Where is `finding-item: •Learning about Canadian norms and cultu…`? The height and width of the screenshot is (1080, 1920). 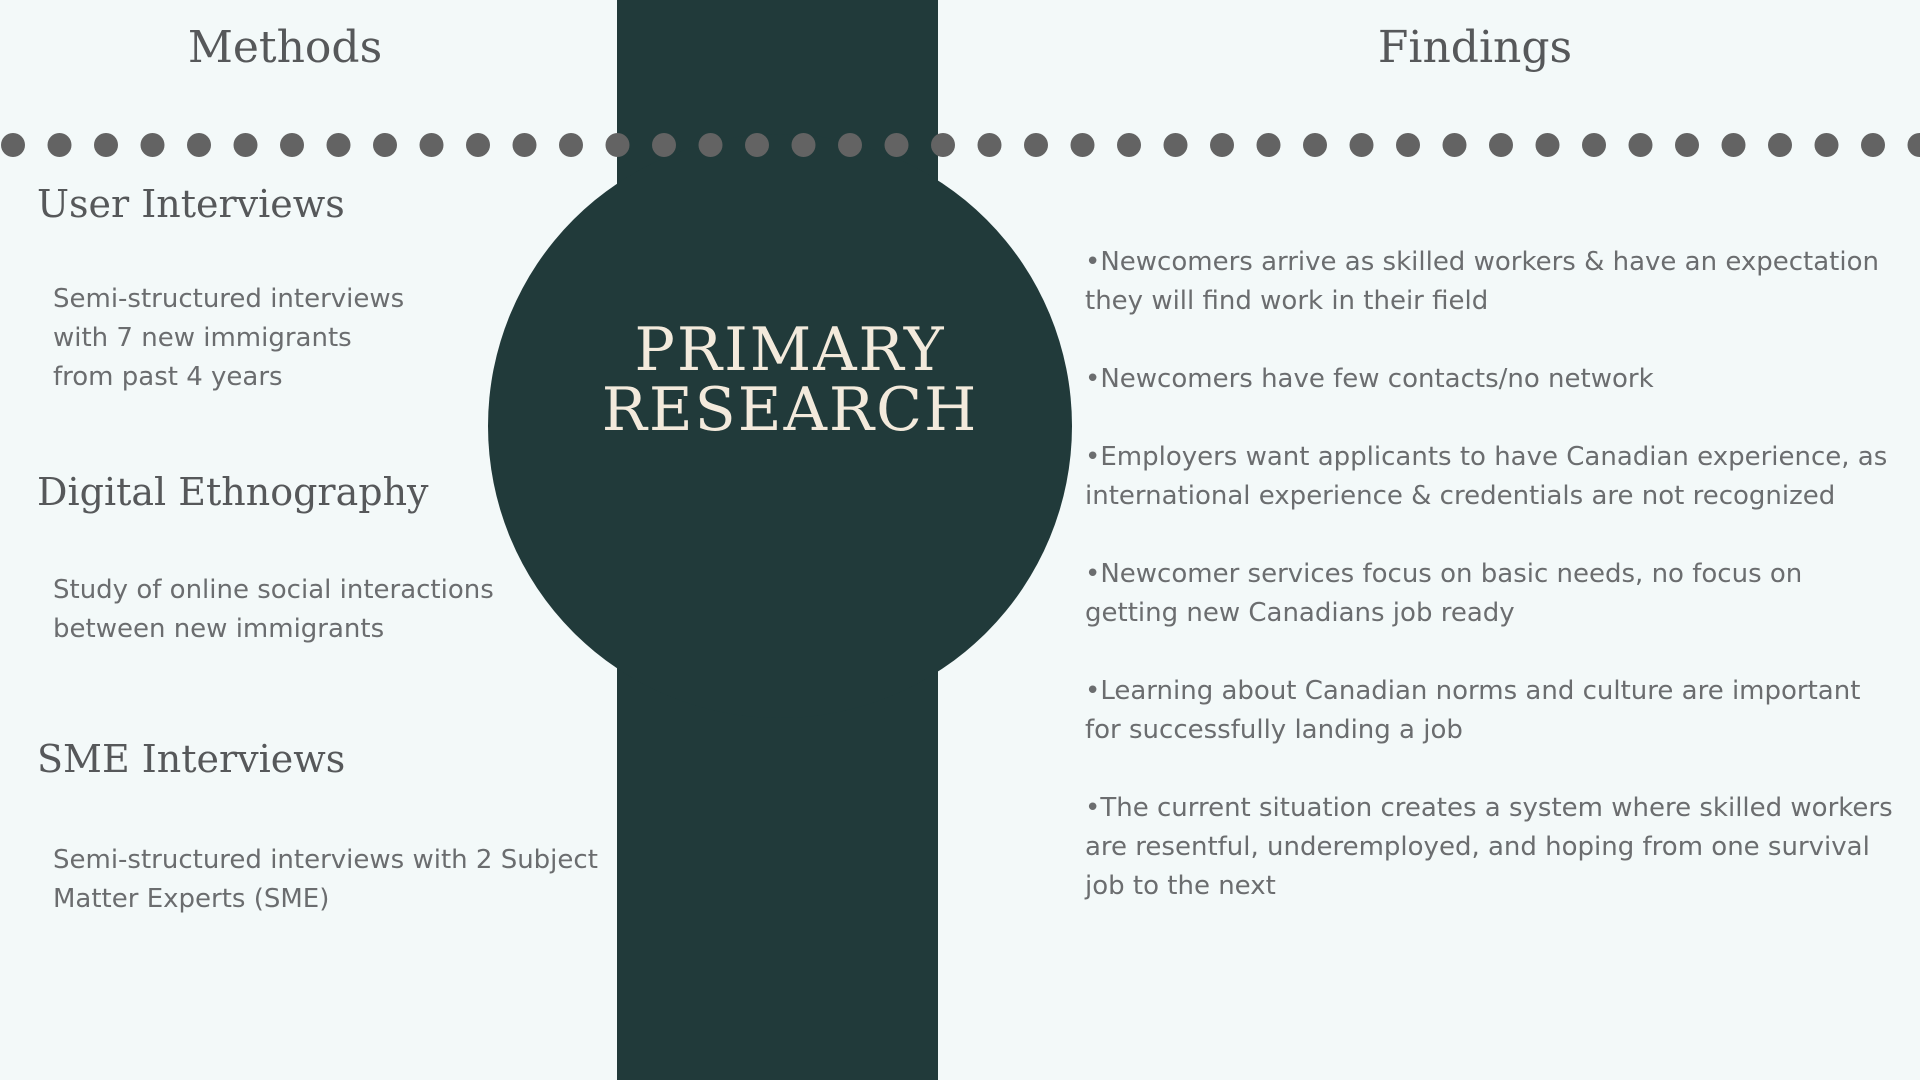 finding-item: •Learning about Canadian norms and cultu… is located at coordinates (1473, 710).